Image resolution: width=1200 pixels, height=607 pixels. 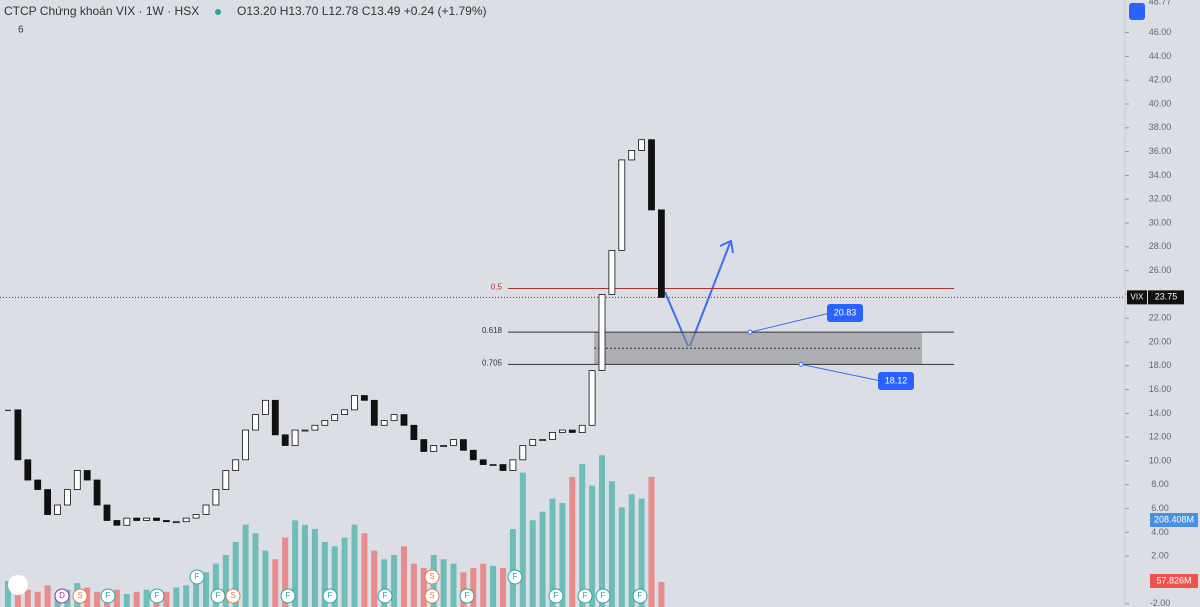 I want to click on y-tick-label: 8.00, so click(x=1160, y=484).